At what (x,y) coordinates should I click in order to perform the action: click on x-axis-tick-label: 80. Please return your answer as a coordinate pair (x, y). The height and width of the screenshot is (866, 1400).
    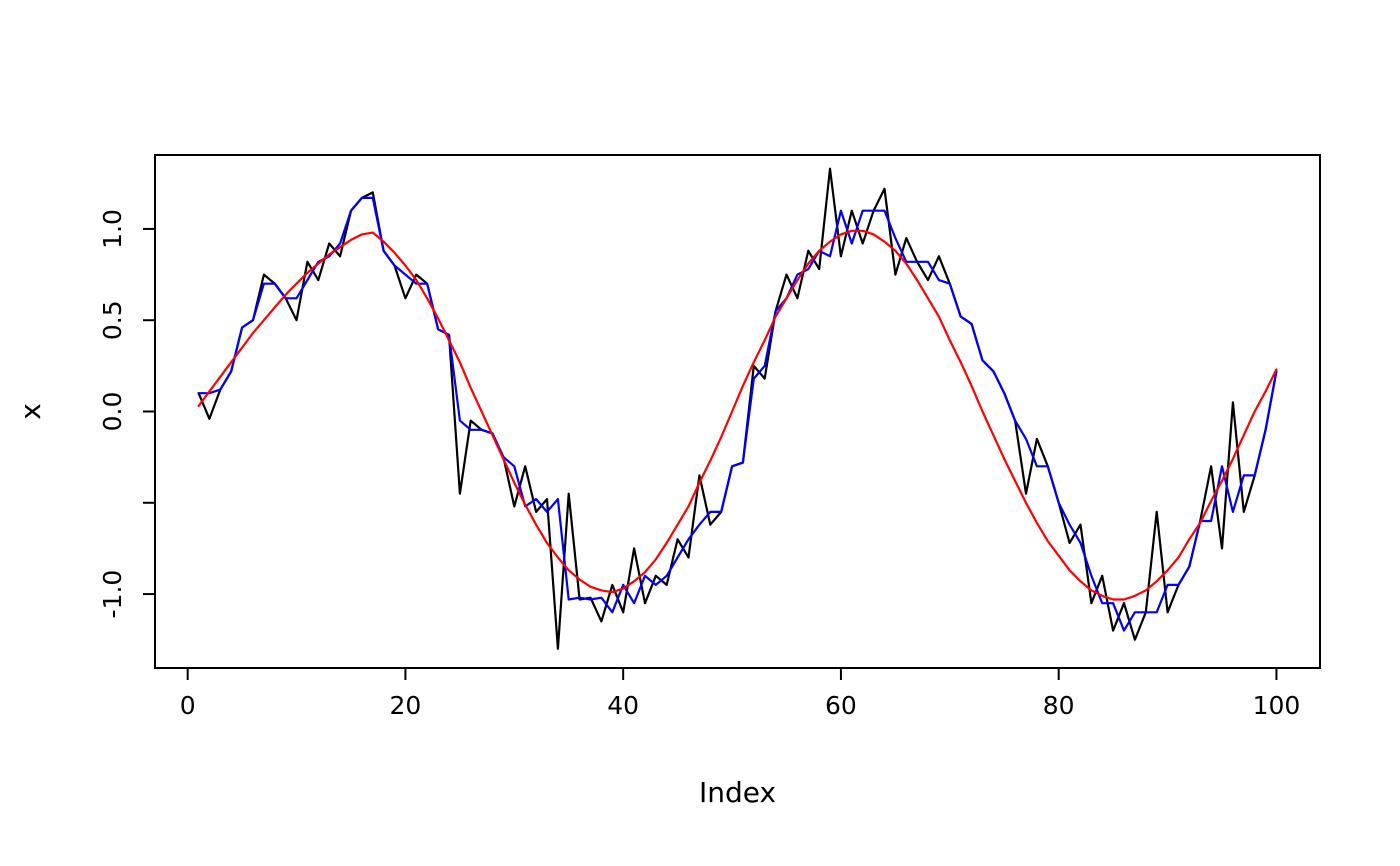
    Looking at the image, I should click on (1059, 705).